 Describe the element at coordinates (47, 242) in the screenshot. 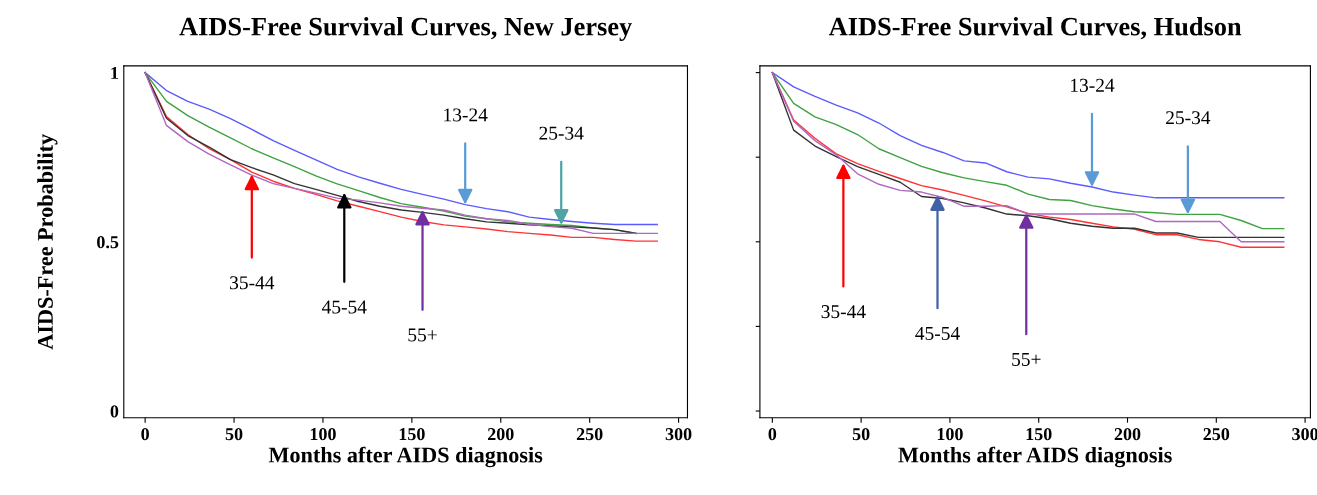

I see `y-axis-title: AIDS-Free Probability` at that location.